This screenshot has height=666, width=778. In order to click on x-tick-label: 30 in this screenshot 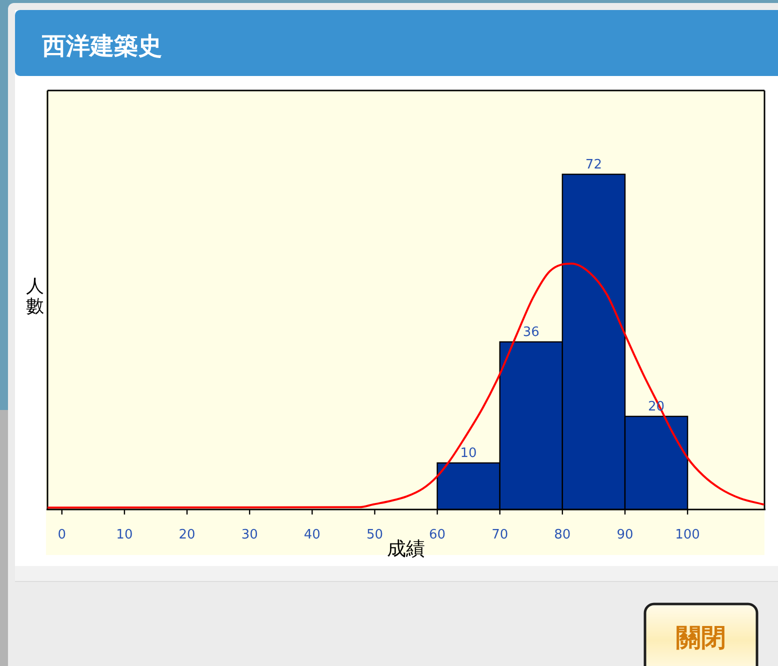, I will do `click(249, 535)`.